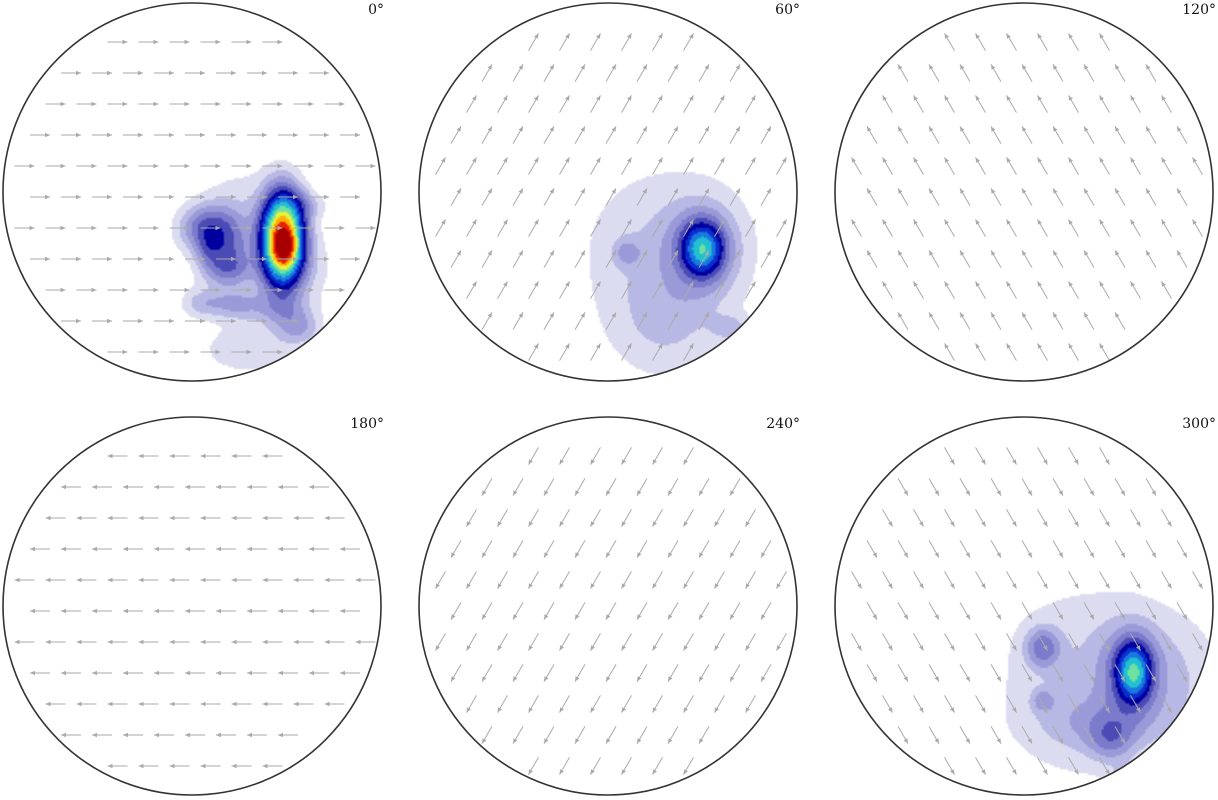 The image size is (1218, 800). What do you see at coordinates (787, 10) in the screenshot?
I see `angle-label: 60°` at bounding box center [787, 10].